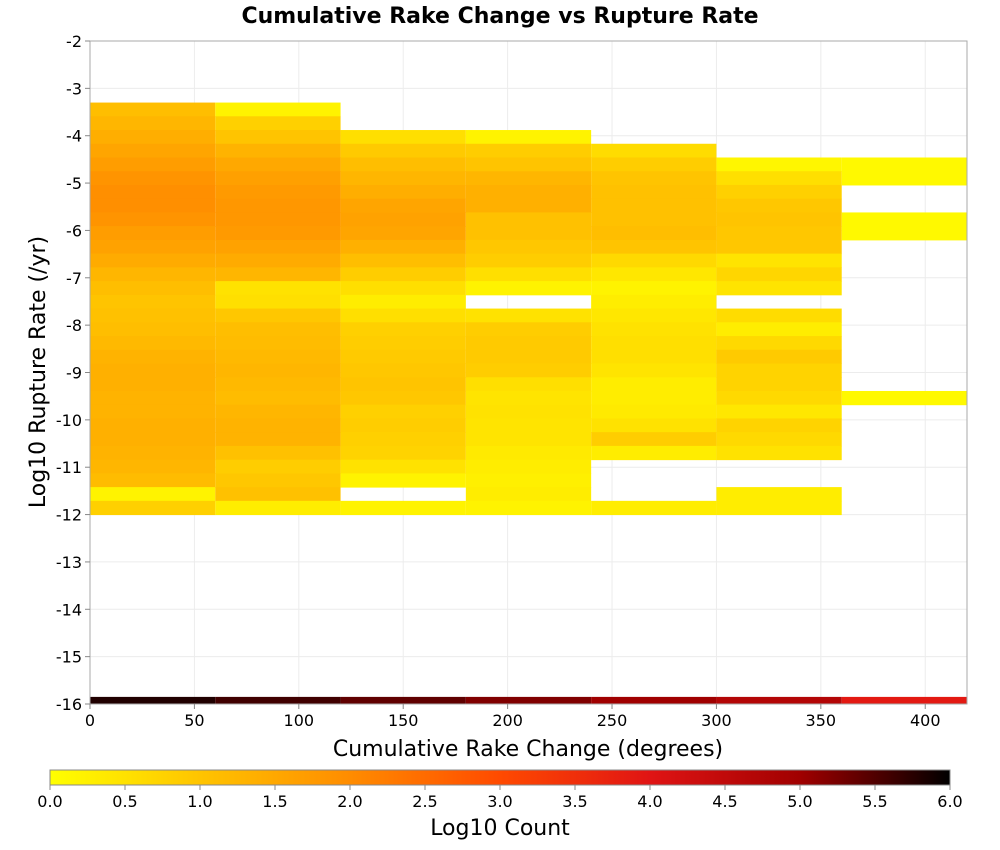 The height and width of the screenshot is (850, 1000). What do you see at coordinates (274, 801) in the screenshot?
I see `colorbar-tick-label: 1.5` at bounding box center [274, 801].